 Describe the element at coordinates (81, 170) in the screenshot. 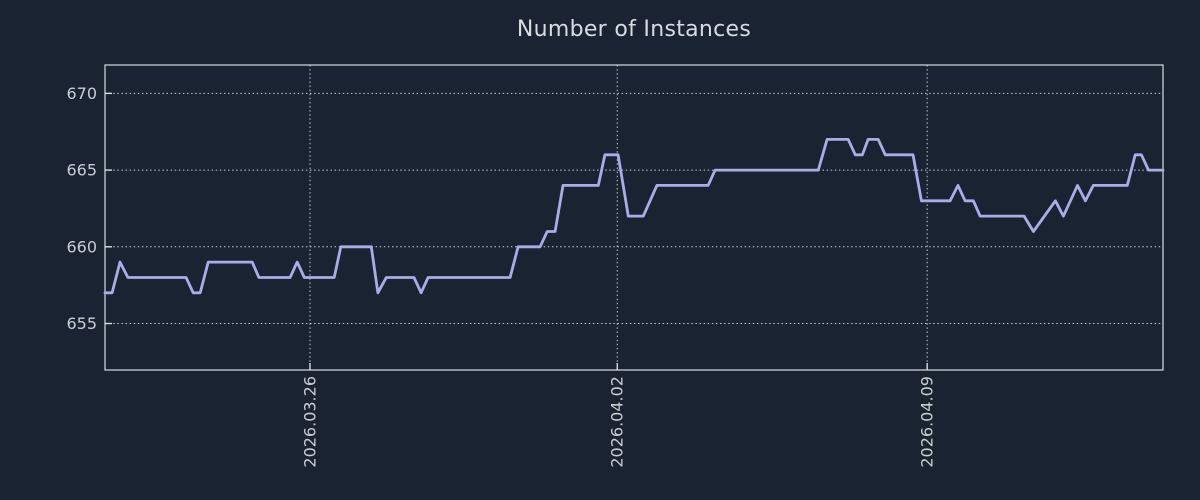

I see `y-tick-label: 665` at that location.